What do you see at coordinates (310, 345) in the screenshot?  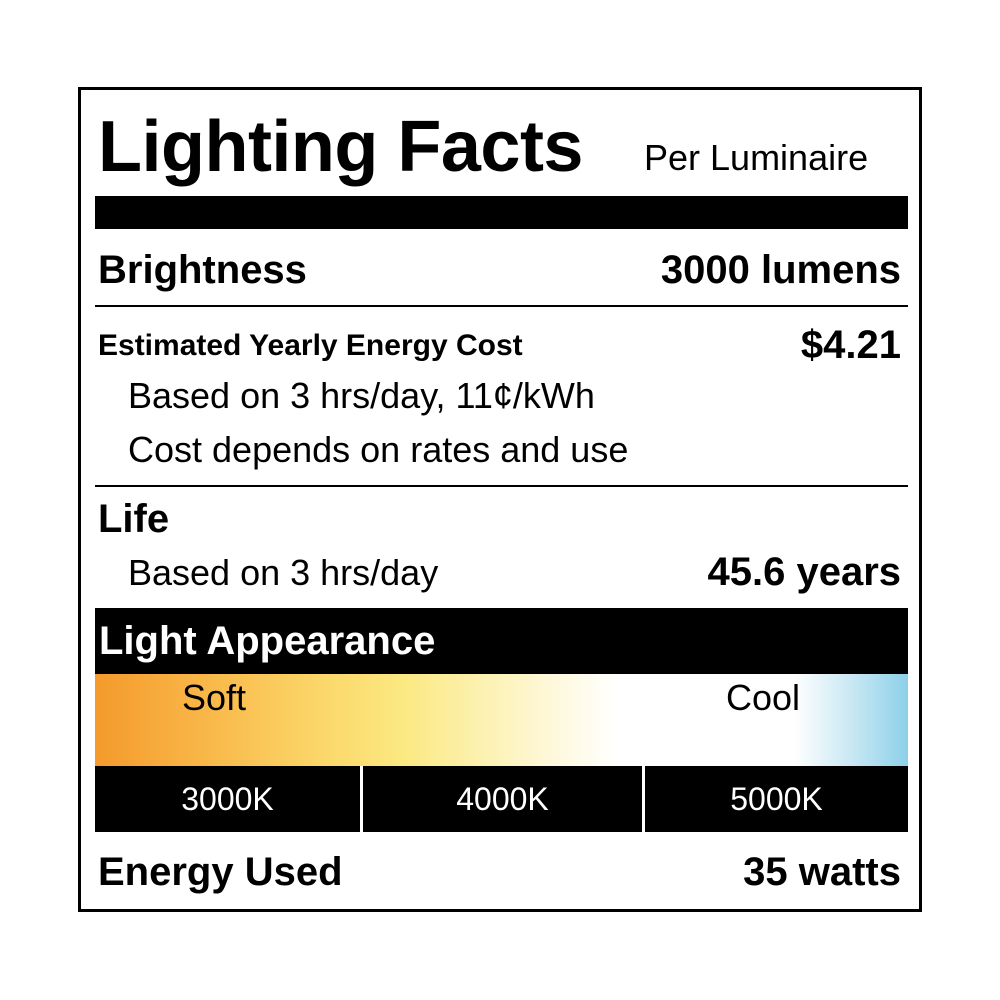 I see `energy-cost-label: Estimated Yearly Energy Cost` at bounding box center [310, 345].